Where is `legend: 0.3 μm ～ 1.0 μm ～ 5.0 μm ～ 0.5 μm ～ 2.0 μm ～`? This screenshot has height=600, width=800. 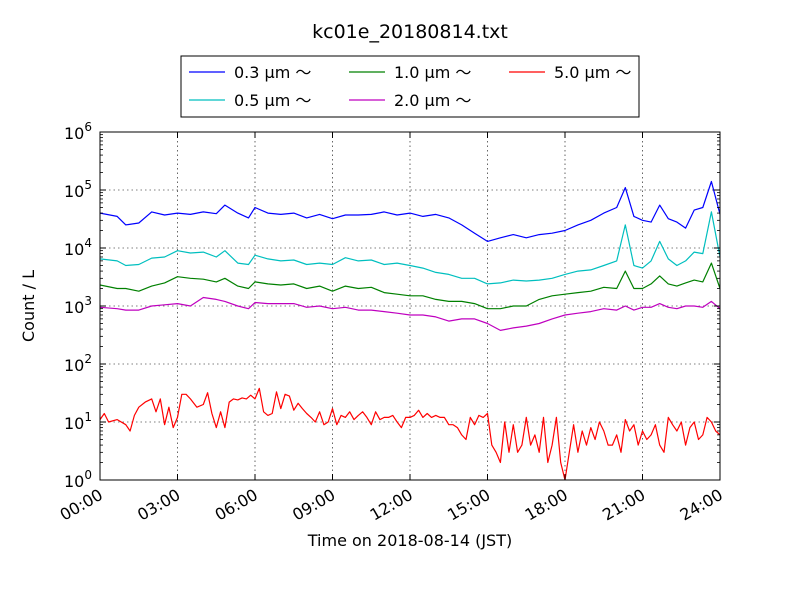
legend: 0.3 μm ～ 1.0 μm ～ 5.0 μm ～ 0.5 μm ～ 2.0 μm ～ is located at coordinates (410, 86).